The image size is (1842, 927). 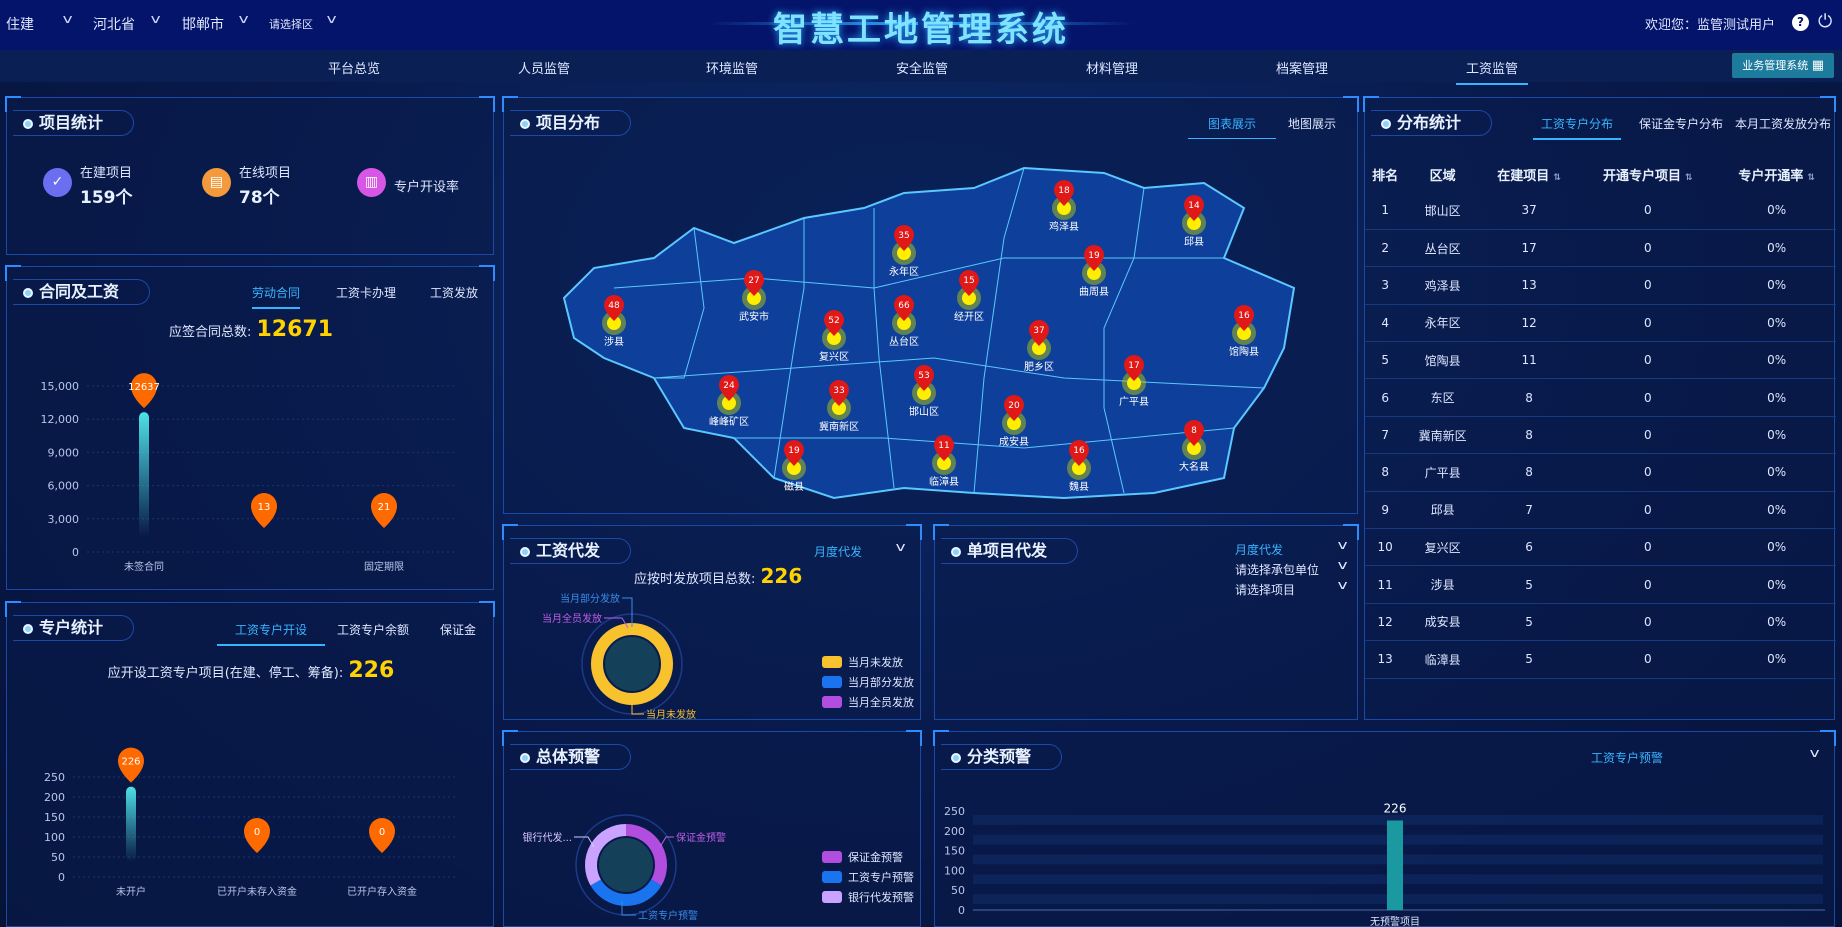 What do you see at coordinates (354, 69) in the screenshot?
I see `nav-overview: 平台总览` at bounding box center [354, 69].